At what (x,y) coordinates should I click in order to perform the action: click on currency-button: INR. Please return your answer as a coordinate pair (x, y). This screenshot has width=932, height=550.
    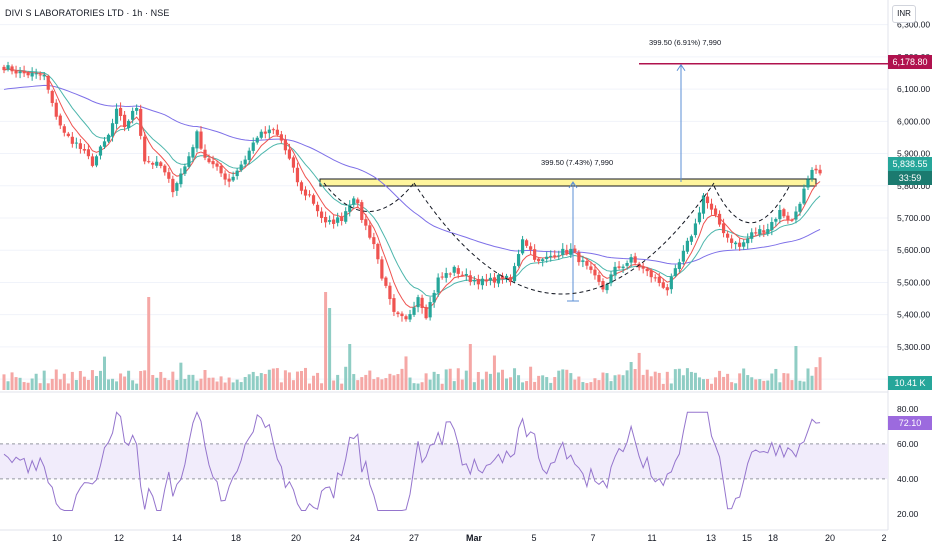
    Looking at the image, I should click on (904, 14).